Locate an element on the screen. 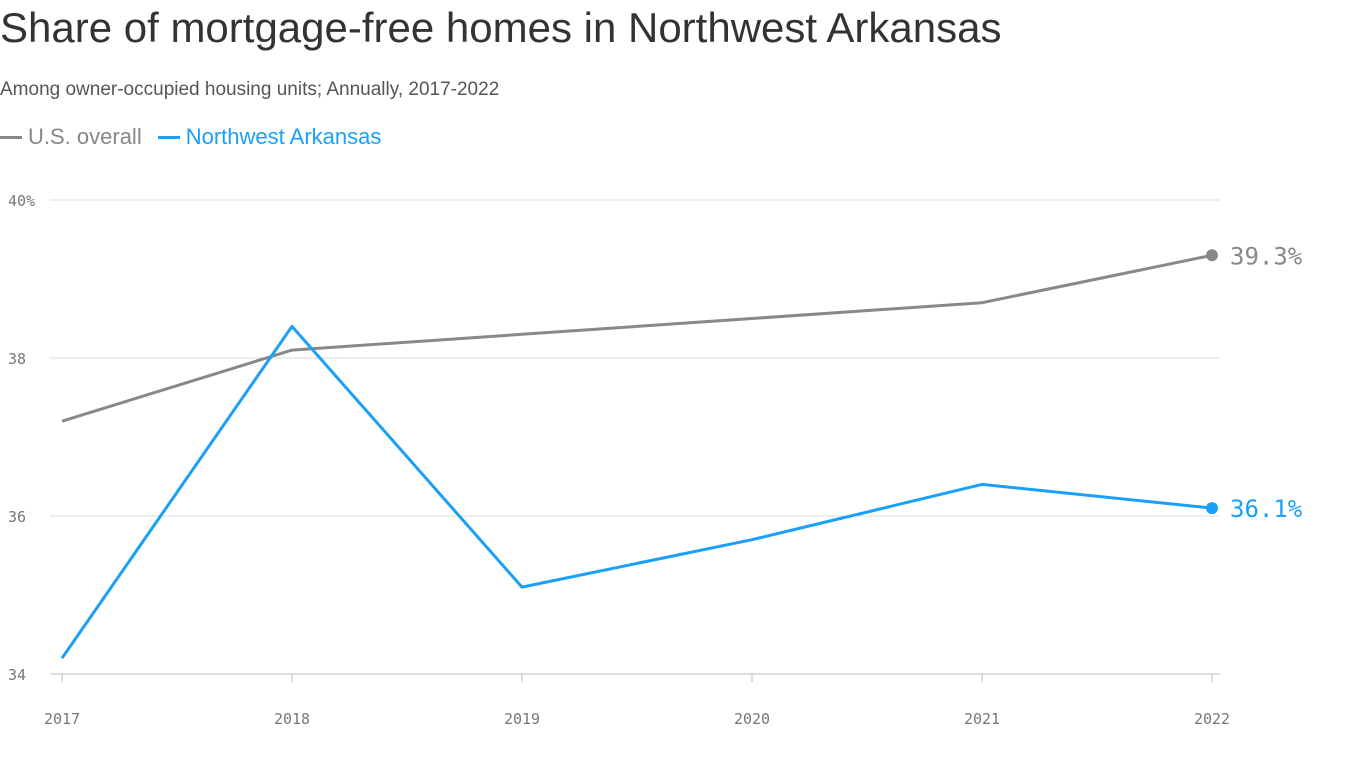 This screenshot has height=768, width=1366. x-tick-label: 2017 is located at coordinates (62, 719).